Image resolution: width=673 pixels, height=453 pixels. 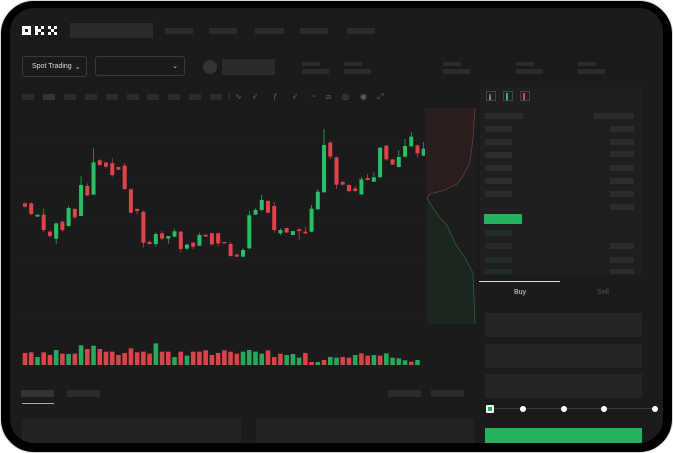 I want to click on search-bar, so click(x=111, y=30).